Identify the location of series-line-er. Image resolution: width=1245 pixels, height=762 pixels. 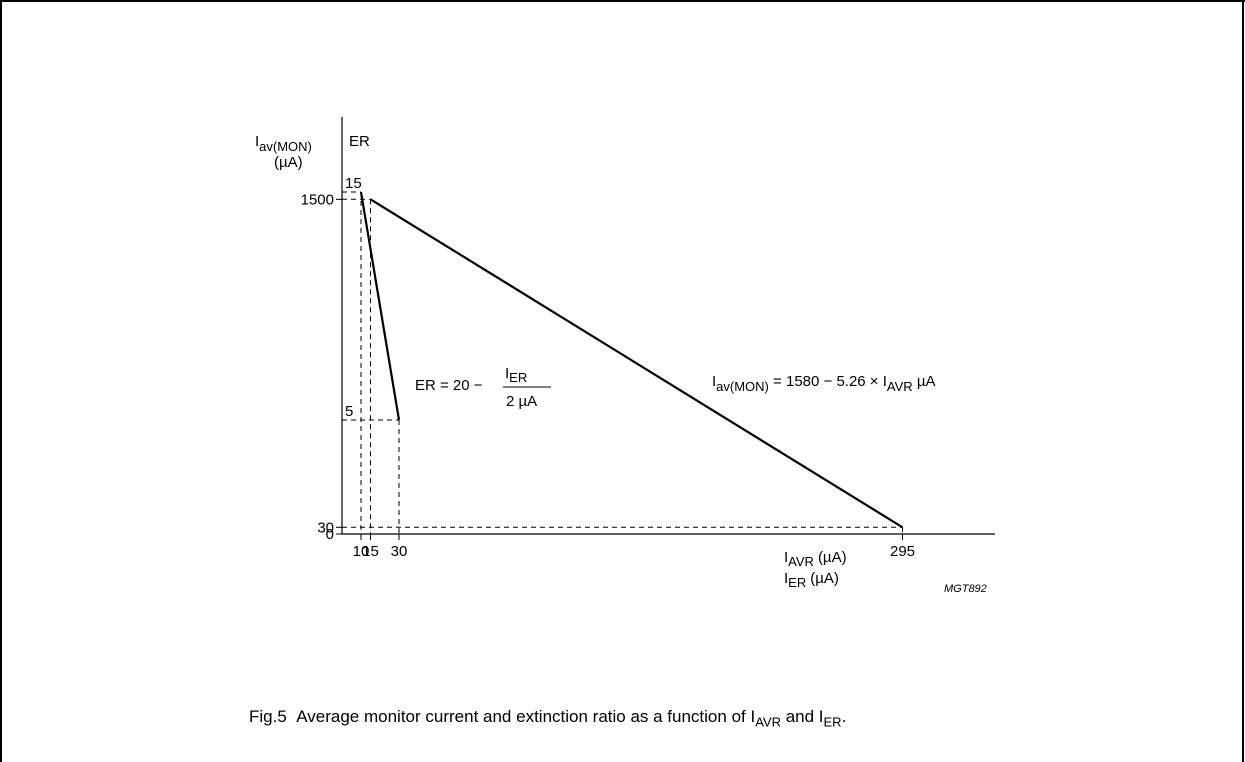
(380, 306).